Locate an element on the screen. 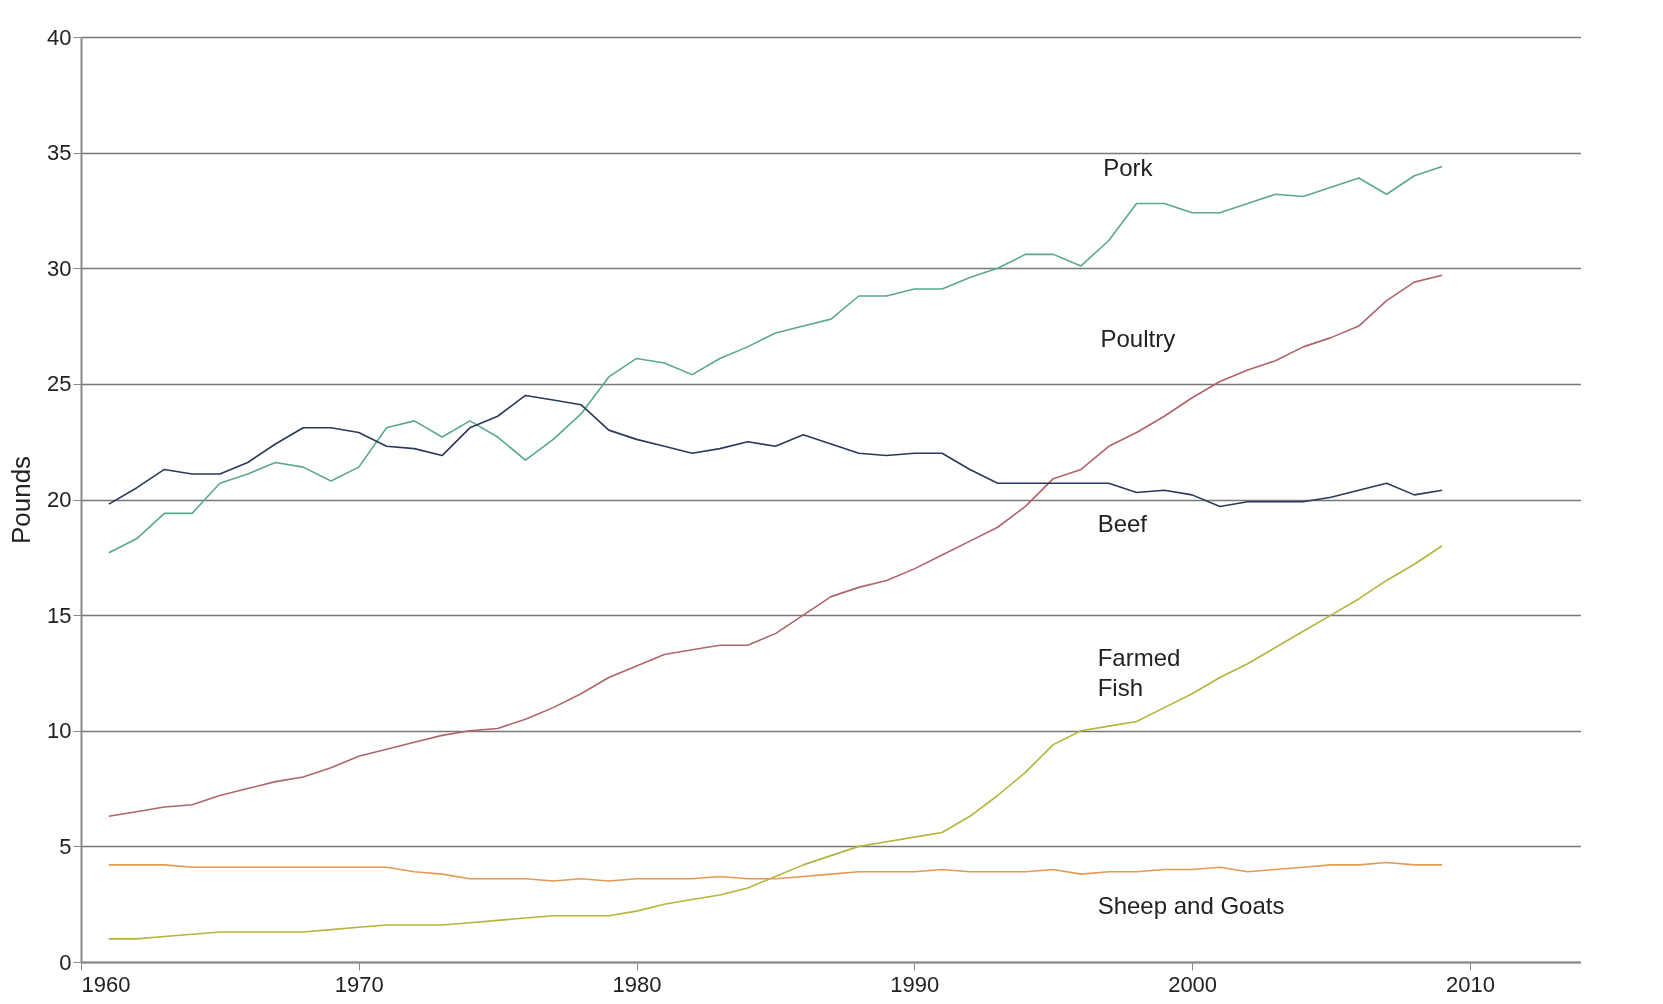  y-tick-label: 40 is located at coordinates (59, 37).